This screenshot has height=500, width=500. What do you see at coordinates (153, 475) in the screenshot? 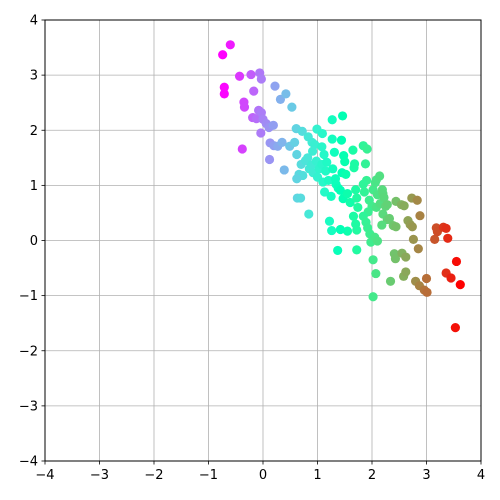
I see `x-tick-label: −2` at bounding box center [153, 475].